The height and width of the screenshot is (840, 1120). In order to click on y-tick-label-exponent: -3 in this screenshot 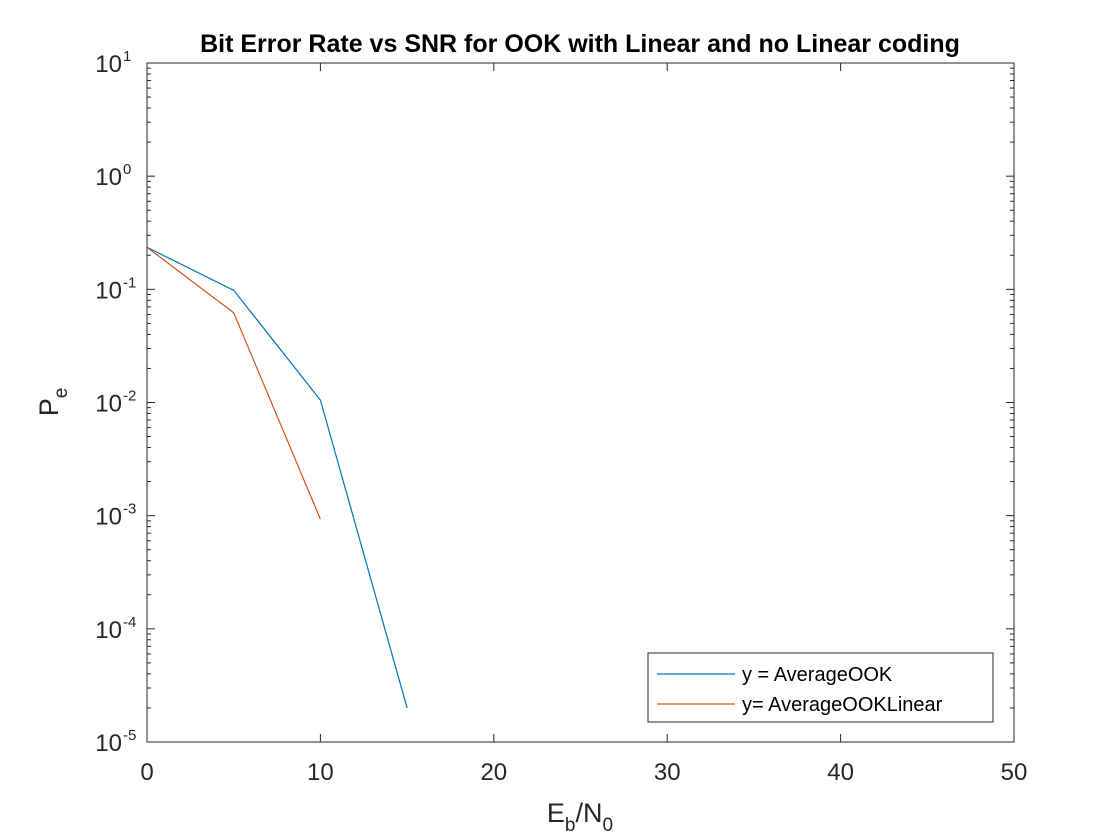, I will do `click(129, 509)`.